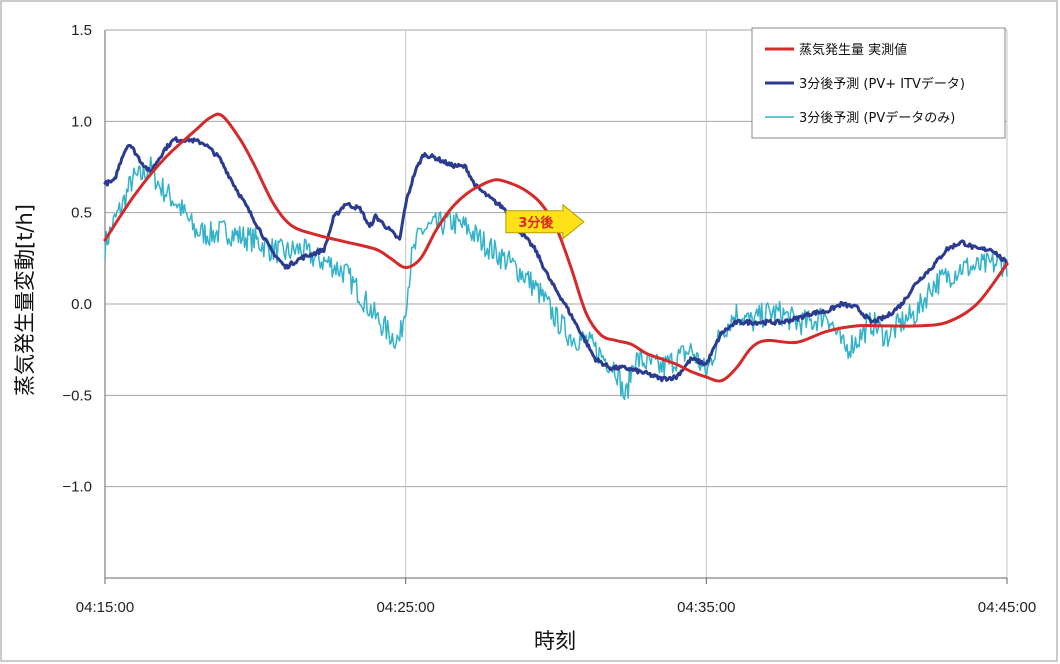  Describe the element at coordinates (77, 487) in the screenshot. I see `y-tick-label: −1.0` at that location.